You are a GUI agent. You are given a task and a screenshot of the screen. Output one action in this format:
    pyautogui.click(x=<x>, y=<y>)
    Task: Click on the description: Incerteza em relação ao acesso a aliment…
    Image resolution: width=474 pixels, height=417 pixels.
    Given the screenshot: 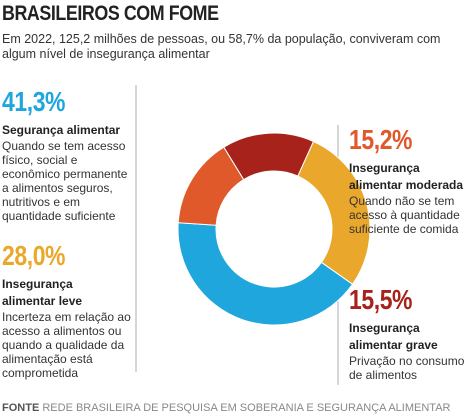 What is the action you would take?
    pyautogui.click(x=66, y=345)
    